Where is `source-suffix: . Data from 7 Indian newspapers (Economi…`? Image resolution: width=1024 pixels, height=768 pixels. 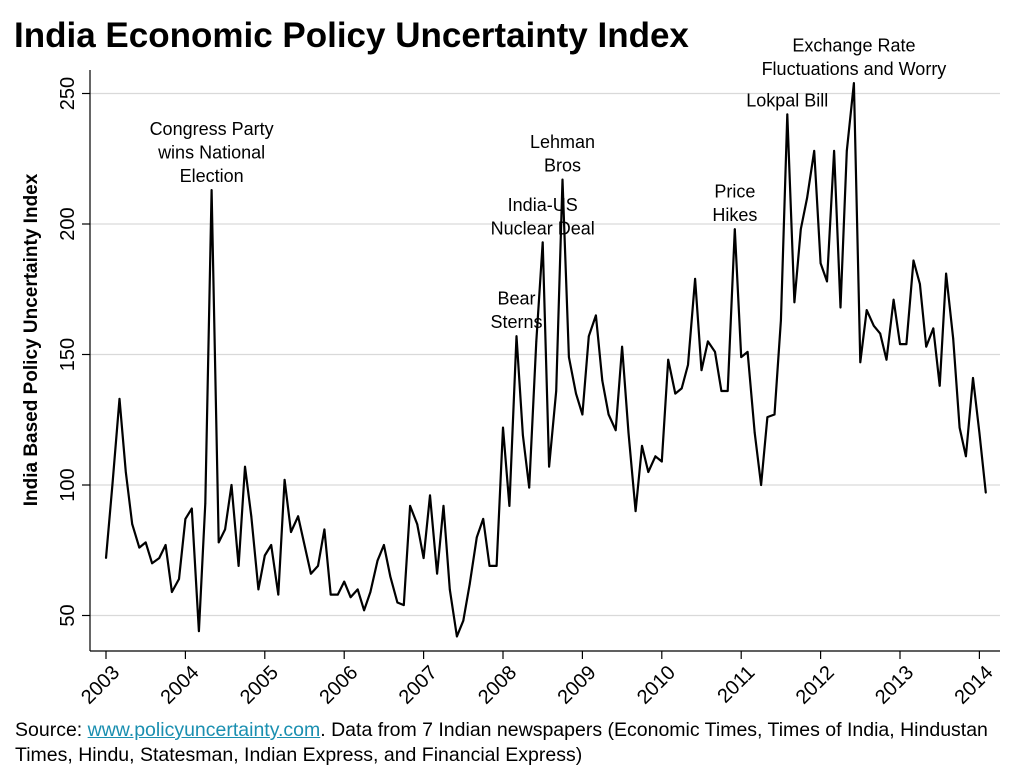
source-suffix: . Data from 7 Indian newspapers (Economi… is located at coordinates (501, 742).